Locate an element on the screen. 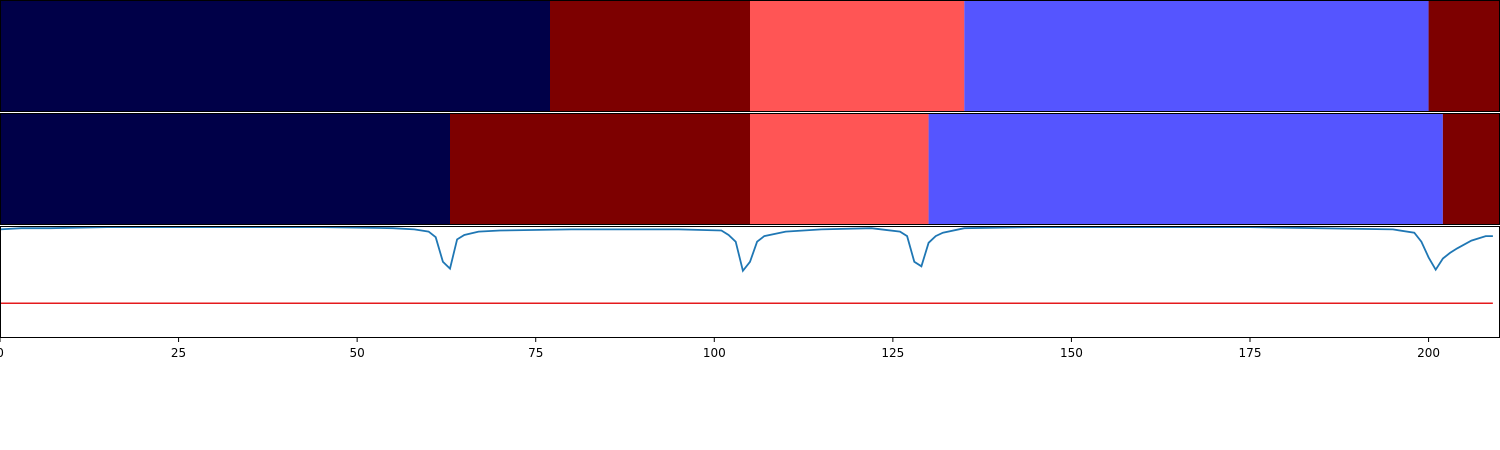  series-line is located at coordinates (746, 249).